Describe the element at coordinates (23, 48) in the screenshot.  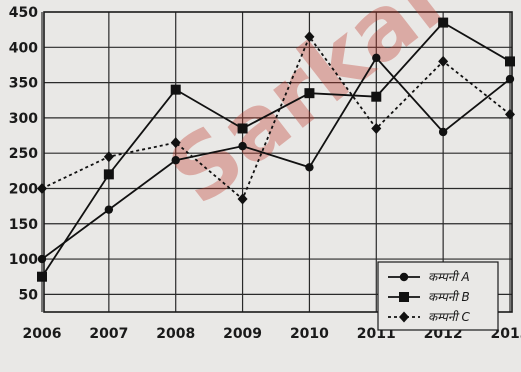
I see `y-tick-label: 400` at that location.